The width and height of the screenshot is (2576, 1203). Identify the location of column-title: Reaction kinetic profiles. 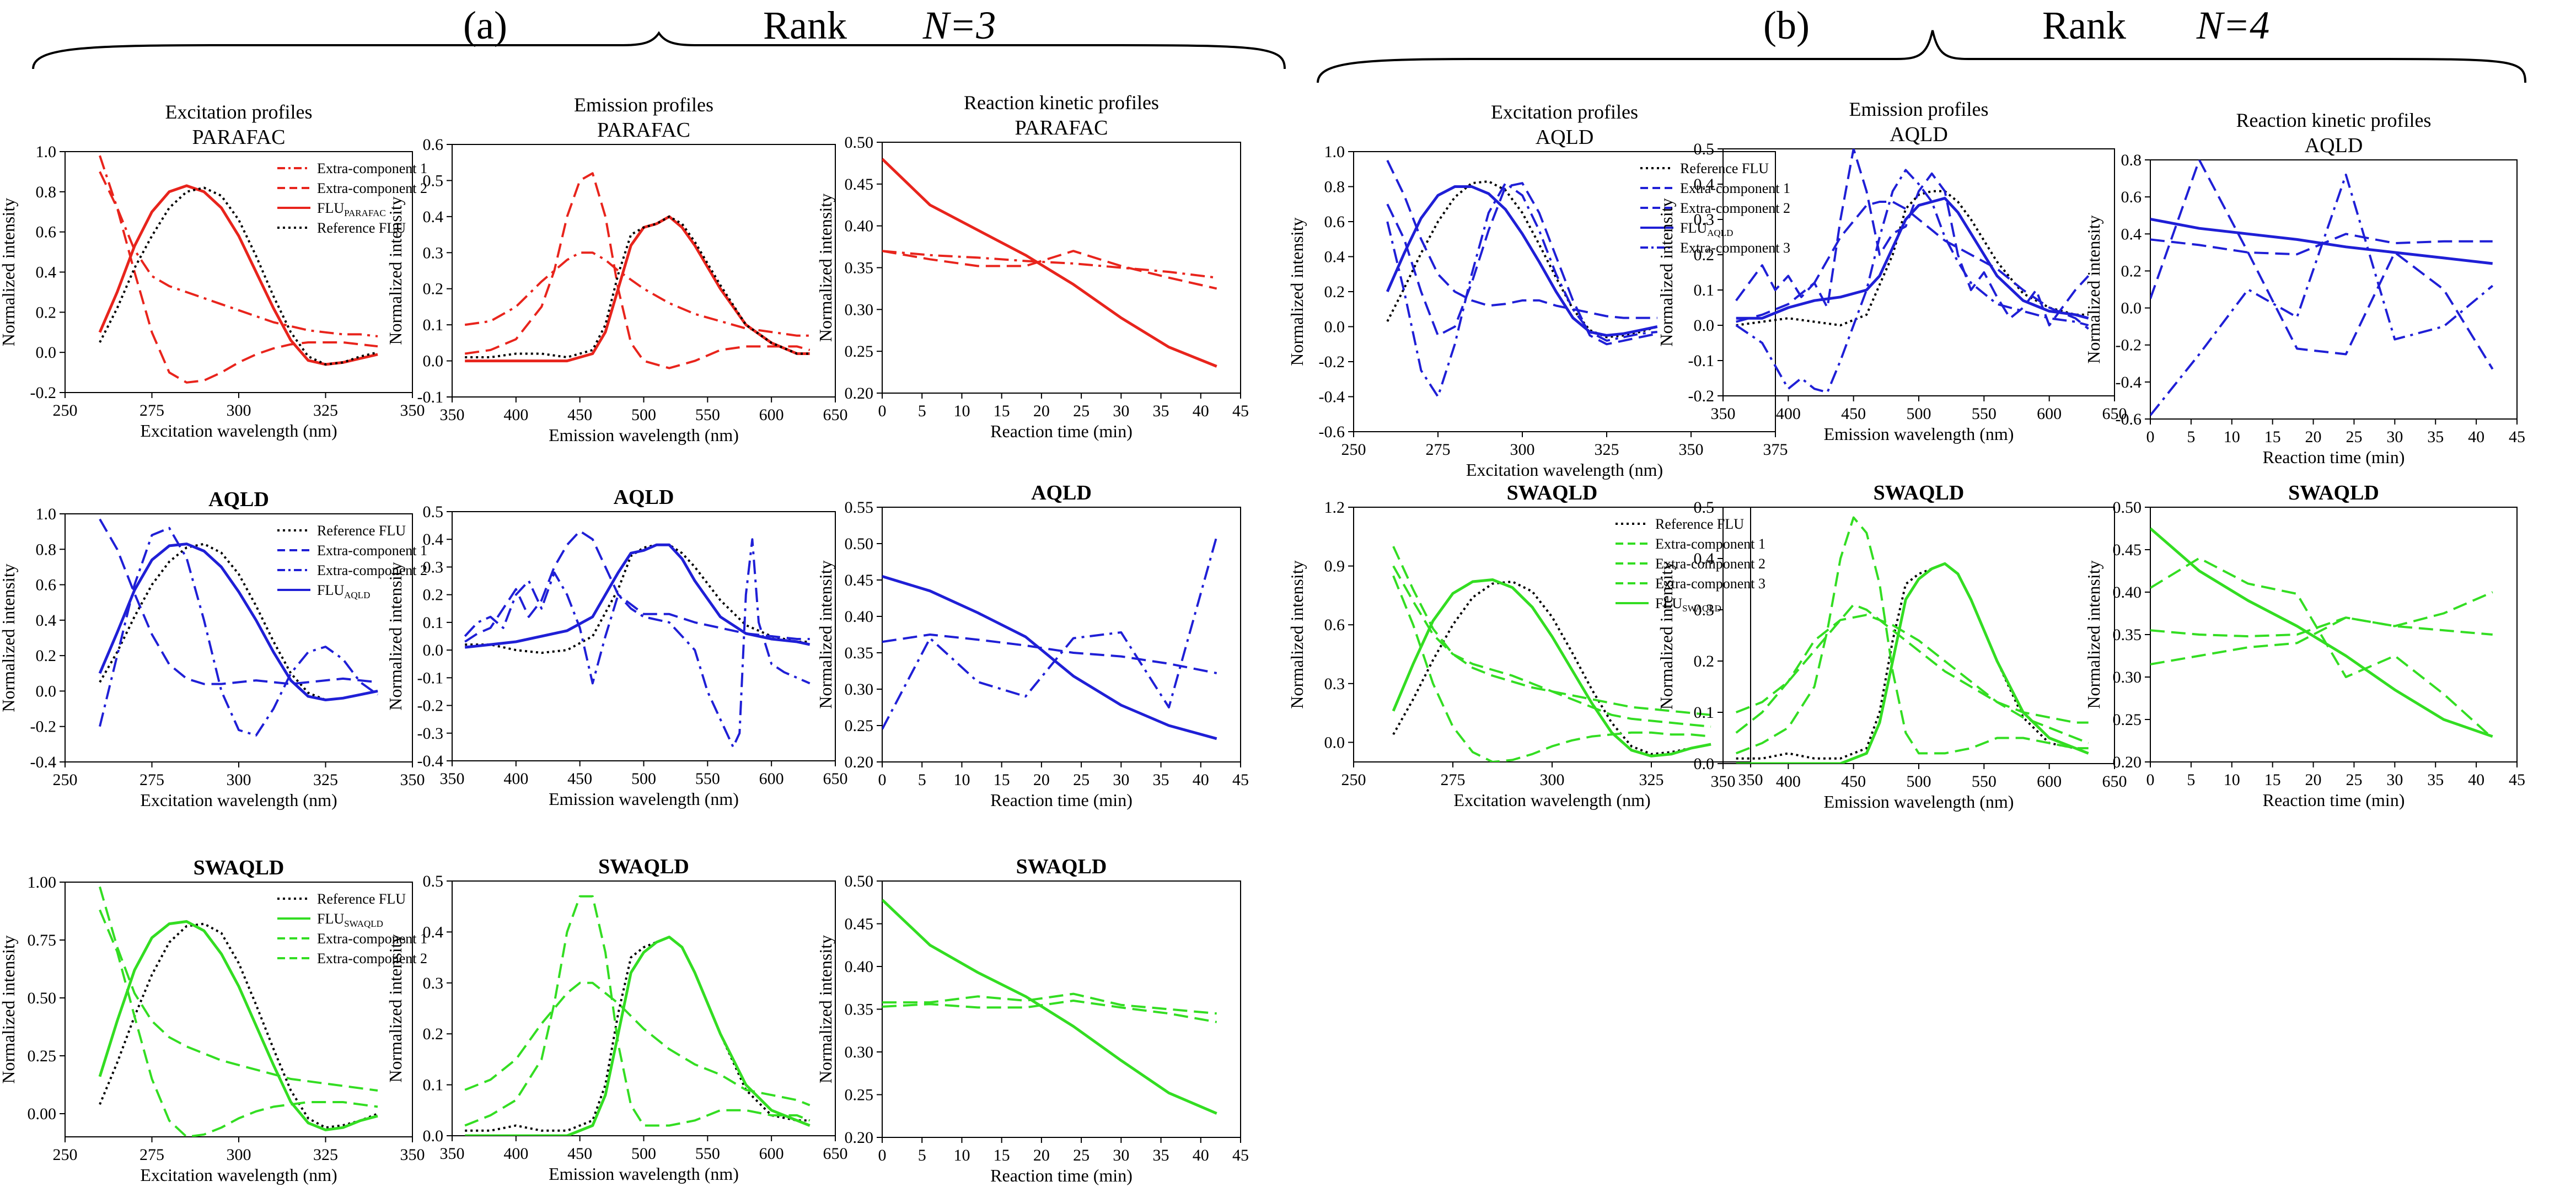
(1061, 103).